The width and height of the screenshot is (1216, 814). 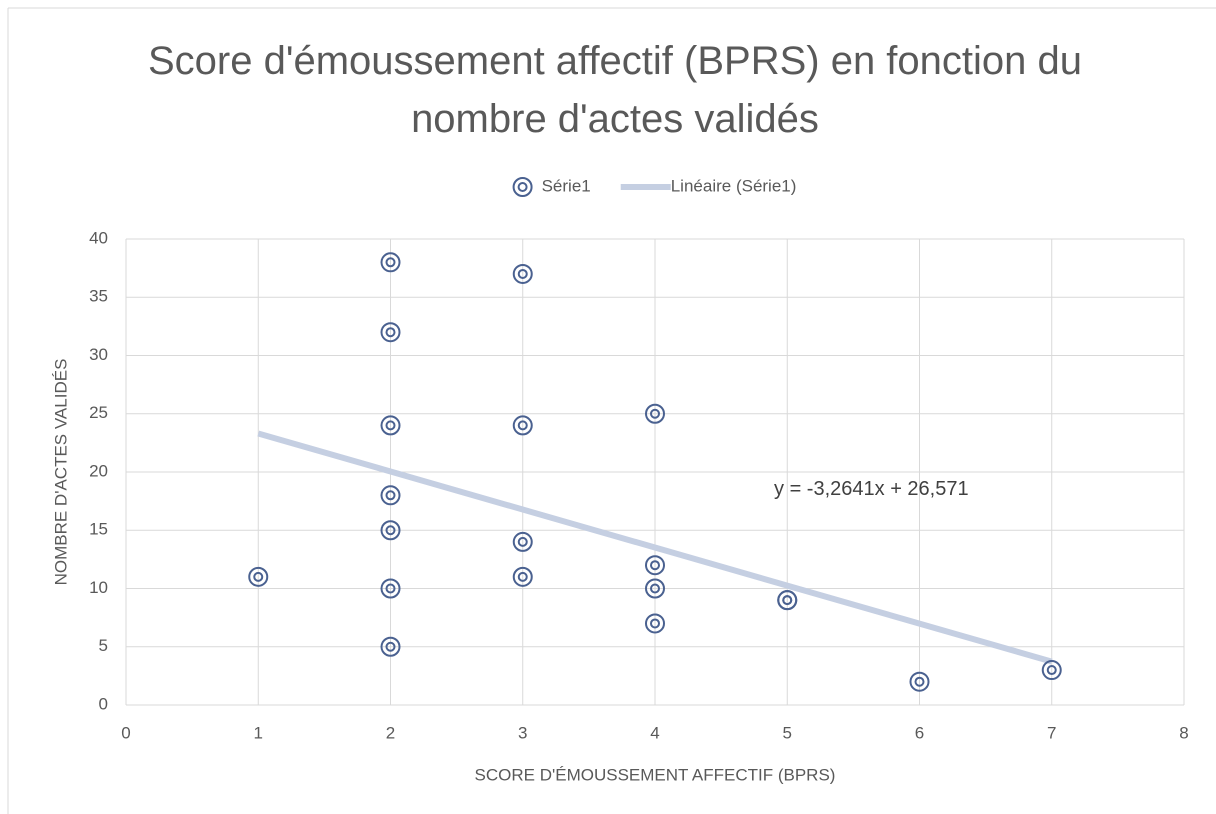 What do you see at coordinates (60, 472) in the screenshot?
I see `y-axis-label: NOMBRE D'ACTES VALIDÉS` at bounding box center [60, 472].